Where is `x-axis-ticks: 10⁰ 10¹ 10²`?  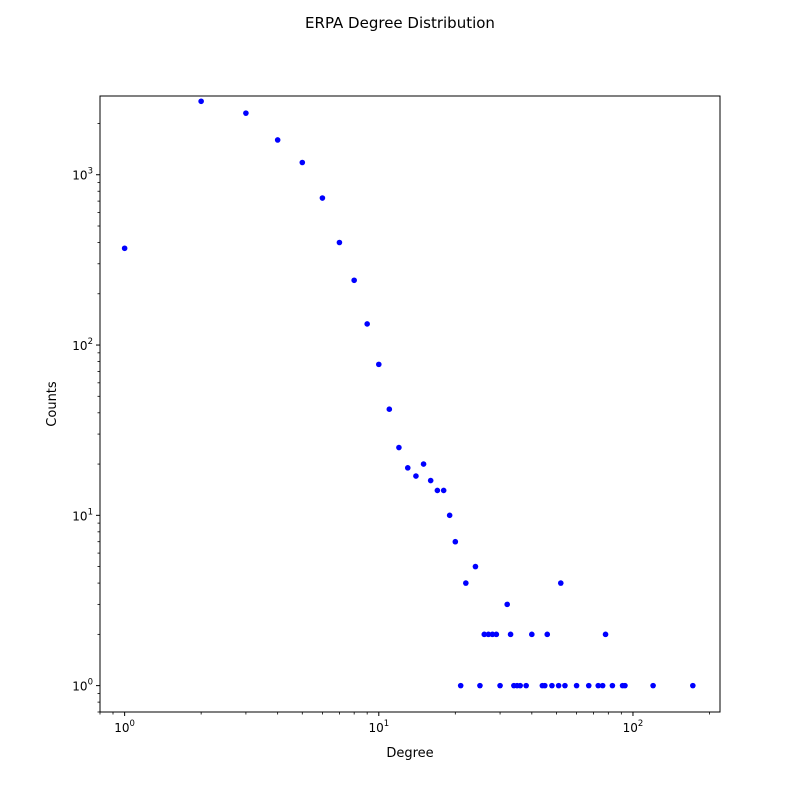 x-axis-ticks: 10⁰ 10¹ 10² is located at coordinates (404, 723).